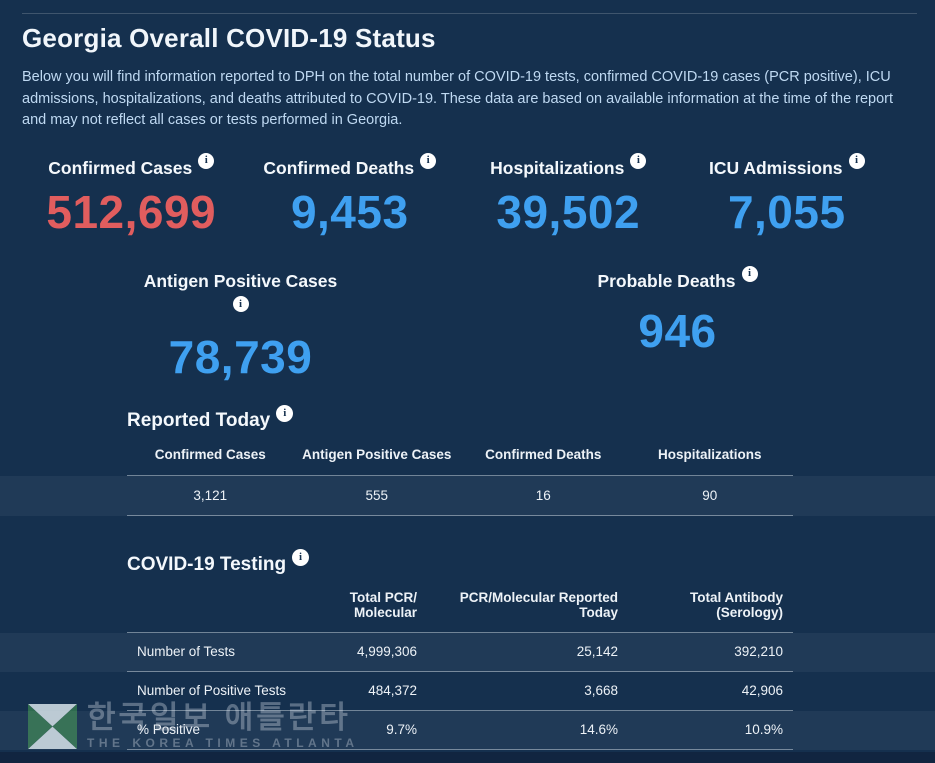  Describe the element at coordinates (597, 651) in the screenshot. I see `table-cell: 25,142` at that location.